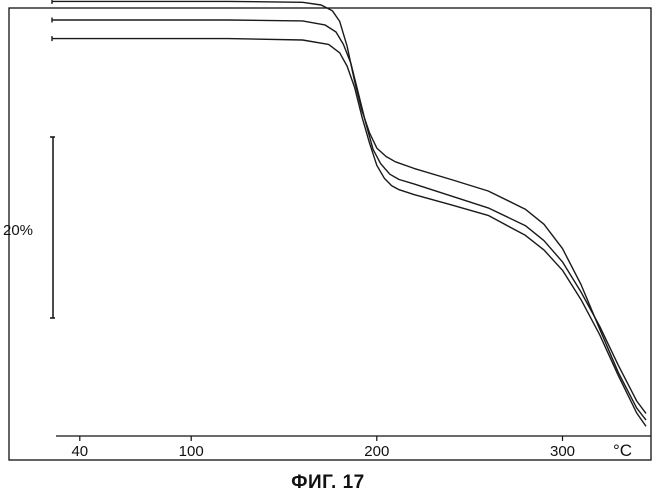 Image resolution: width=656 pixels, height=500 pixels. What do you see at coordinates (328, 483) in the screenshot?
I see `figure-caption: ФИГ. 17` at bounding box center [328, 483].